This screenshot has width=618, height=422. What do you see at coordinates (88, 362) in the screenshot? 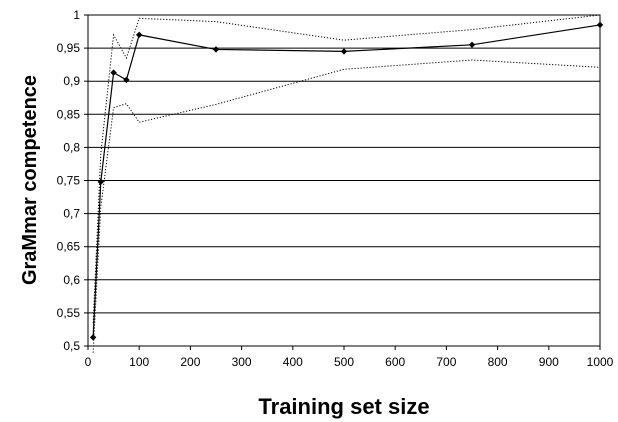
I see `x-tick-label-0: 0` at bounding box center [88, 362].